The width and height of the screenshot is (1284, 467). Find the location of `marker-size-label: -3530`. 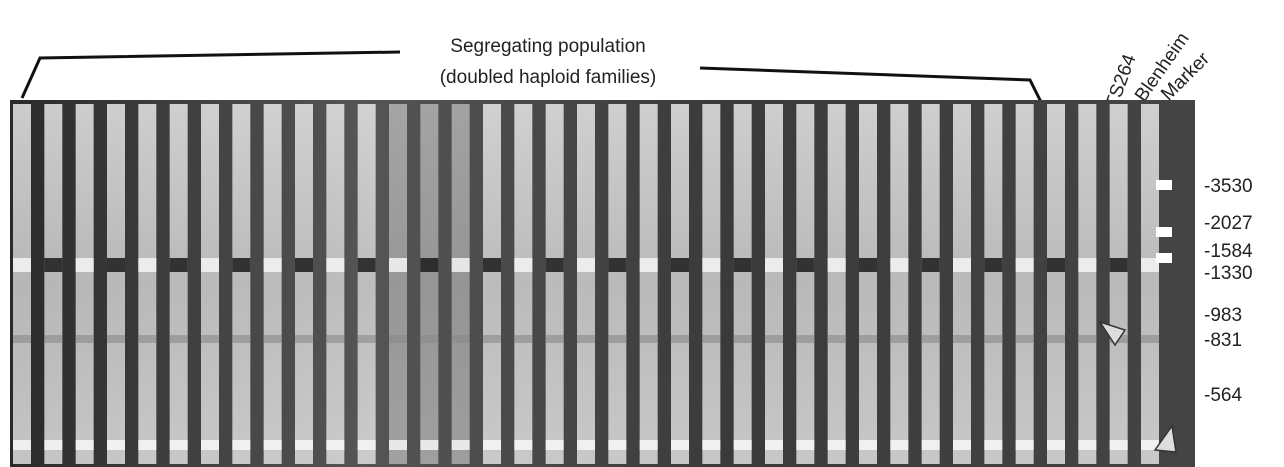

marker-size-label: -3530 is located at coordinates (1228, 186).